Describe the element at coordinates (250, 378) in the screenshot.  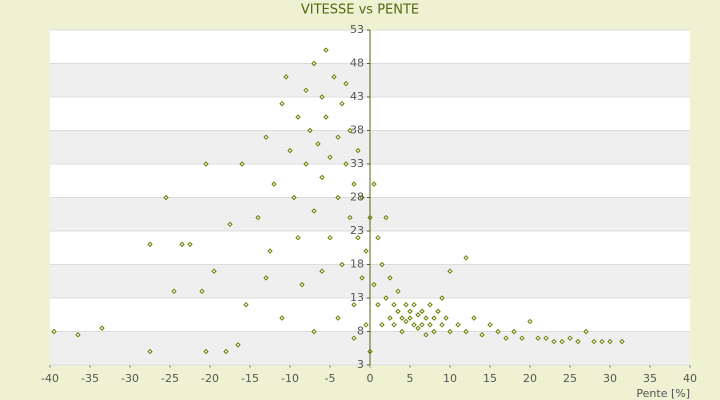
I see `x-tick-label: -15` at that location.